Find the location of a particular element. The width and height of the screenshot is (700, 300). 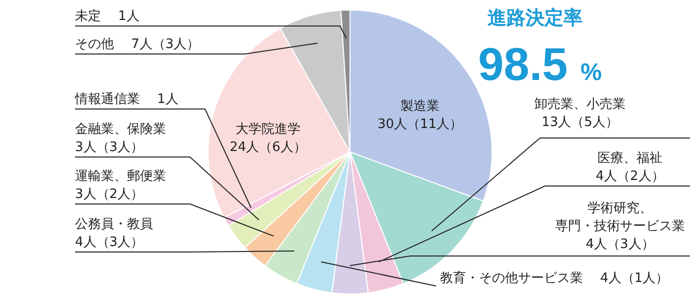

slice-label: 金融業、保険業 is located at coordinates (120, 129).